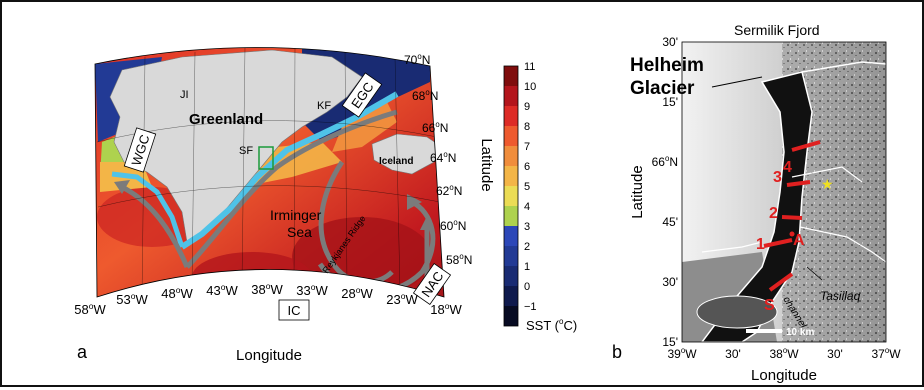 Image resolution: width=924 pixels, height=390 pixels. I want to click on station-label-3: 3, so click(777, 177).